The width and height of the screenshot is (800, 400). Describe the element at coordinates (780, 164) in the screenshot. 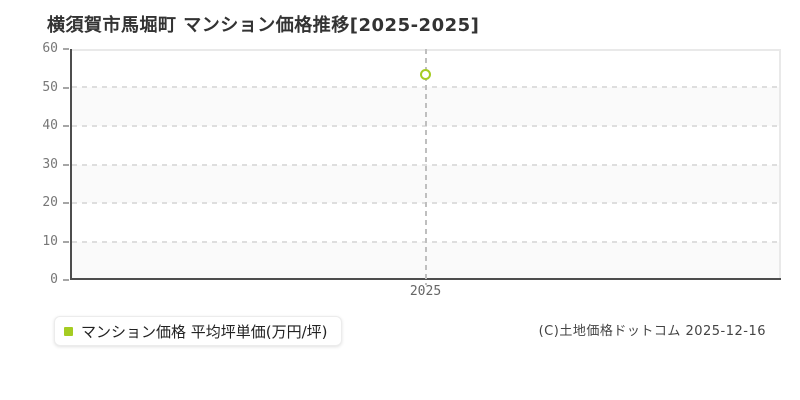

I see `plot-border-right` at that location.